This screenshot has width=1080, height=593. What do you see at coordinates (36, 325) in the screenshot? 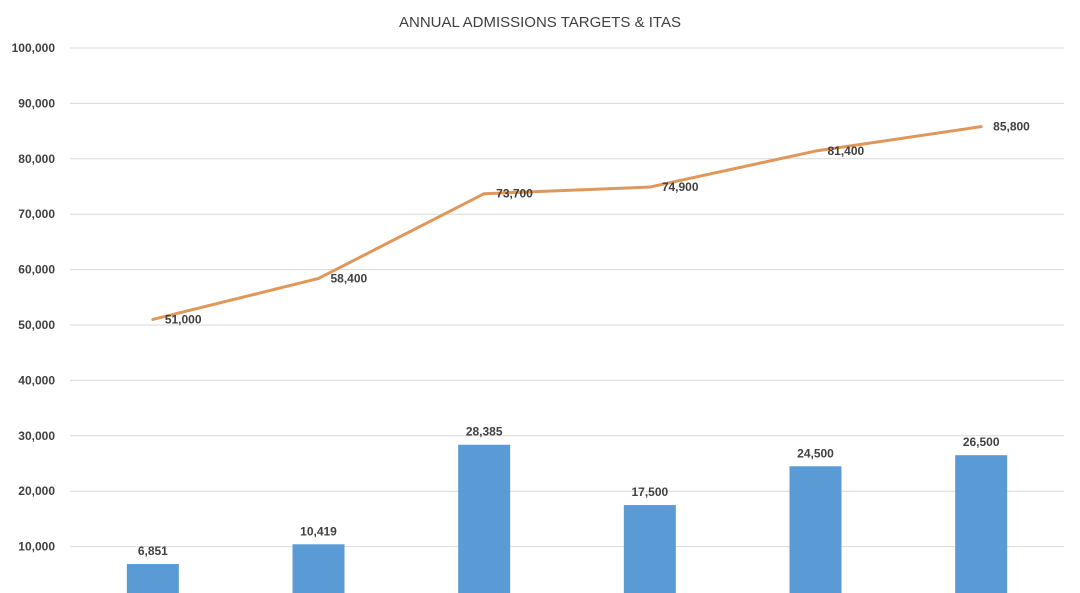
I see `y-tick-label: 50,000` at bounding box center [36, 325].